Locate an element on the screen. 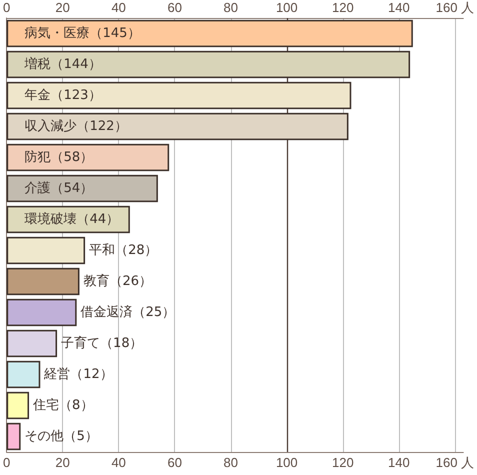 This screenshot has width=477, height=475. data-label: 平和（28） is located at coordinates (123, 250).